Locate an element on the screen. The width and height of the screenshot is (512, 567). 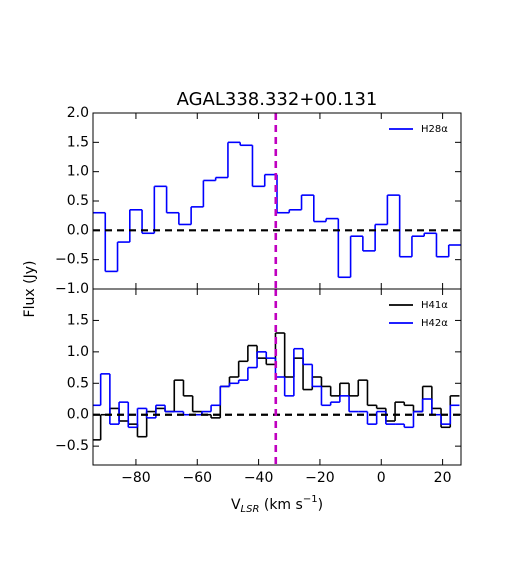
x-label-part: V is located at coordinates (236, 505).